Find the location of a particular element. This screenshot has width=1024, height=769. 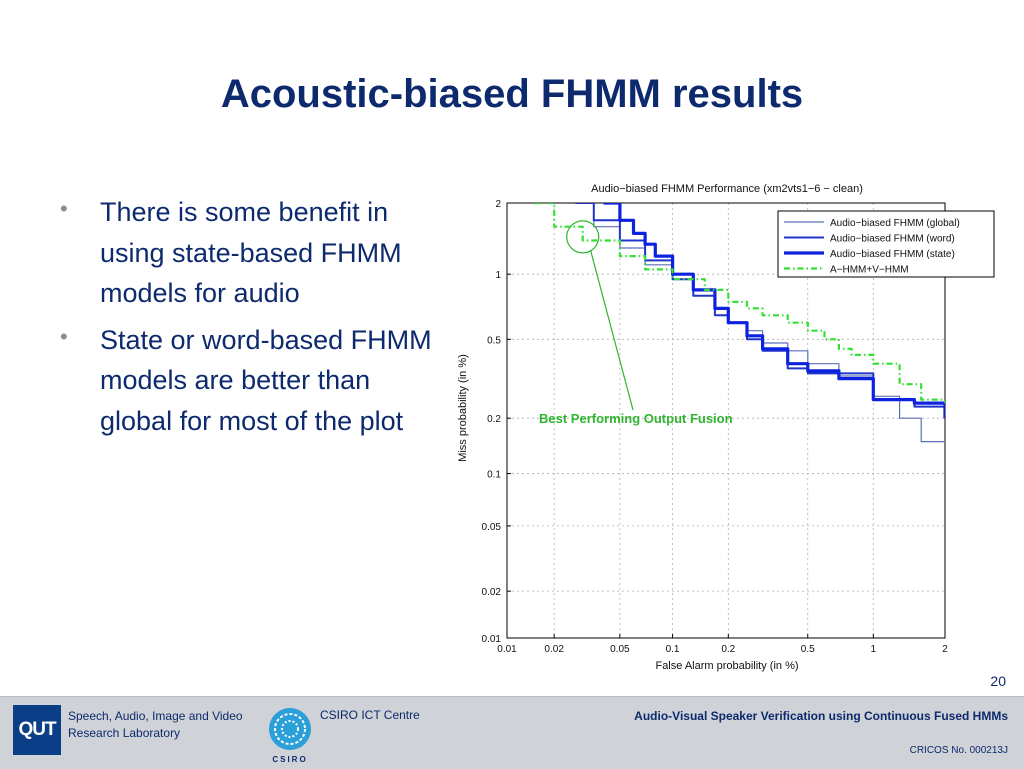

legend-label: A−HMM+V−HMM is located at coordinates (869, 270).